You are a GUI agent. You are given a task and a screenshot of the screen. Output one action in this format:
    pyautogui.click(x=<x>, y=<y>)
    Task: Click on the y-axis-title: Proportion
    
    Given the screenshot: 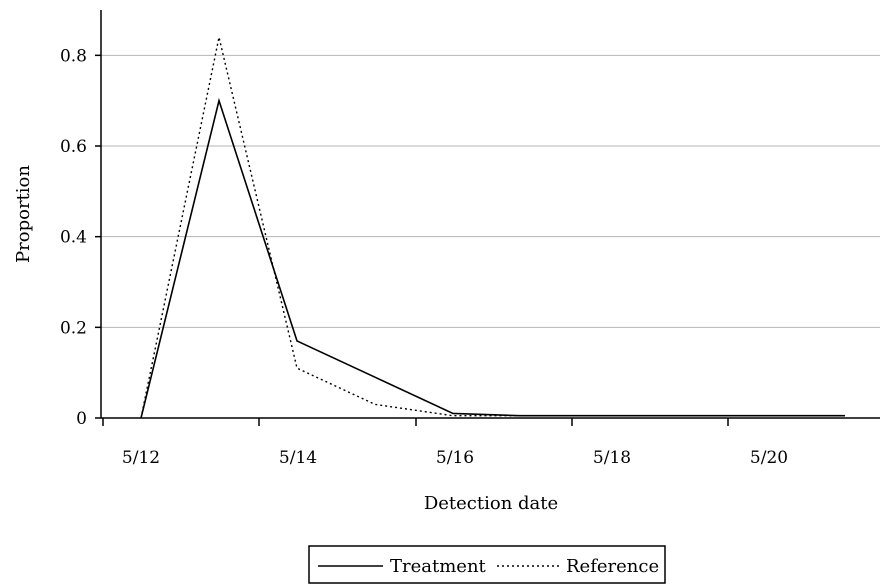 What is the action you would take?
    pyautogui.click(x=23, y=214)
    